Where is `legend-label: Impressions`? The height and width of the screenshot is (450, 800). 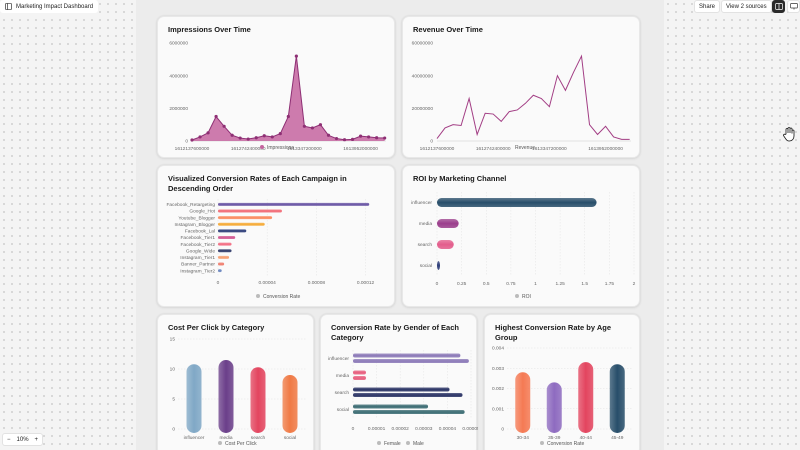 legend-label: Impressions is located at coordinates (280, 148).